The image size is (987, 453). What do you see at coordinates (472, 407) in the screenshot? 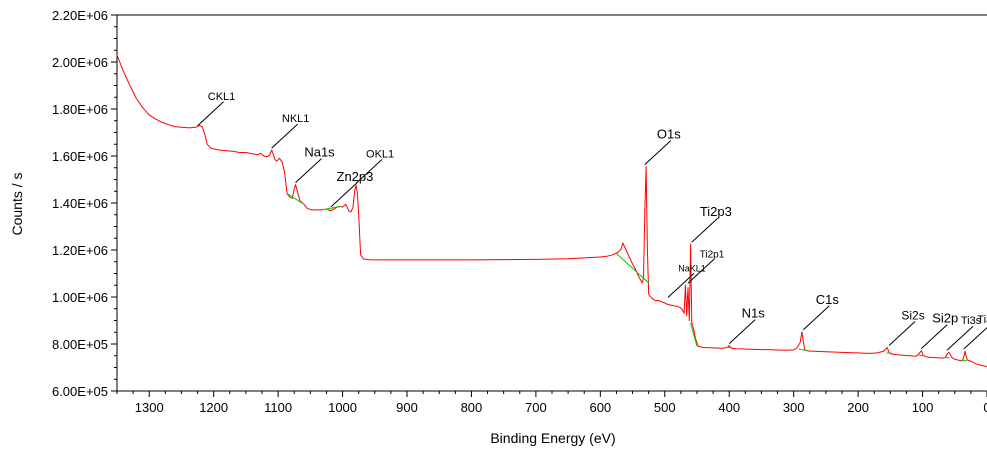
I see `x-tick-label: 800` at bounding box center [472, 407].